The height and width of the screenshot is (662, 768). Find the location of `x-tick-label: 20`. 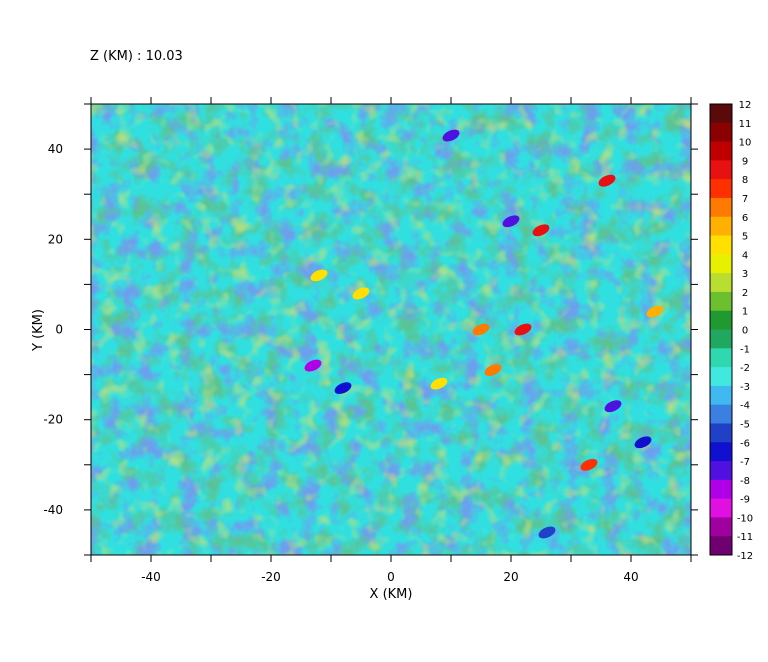

x-tick-label: 20 is located at coordinates (510, 577).